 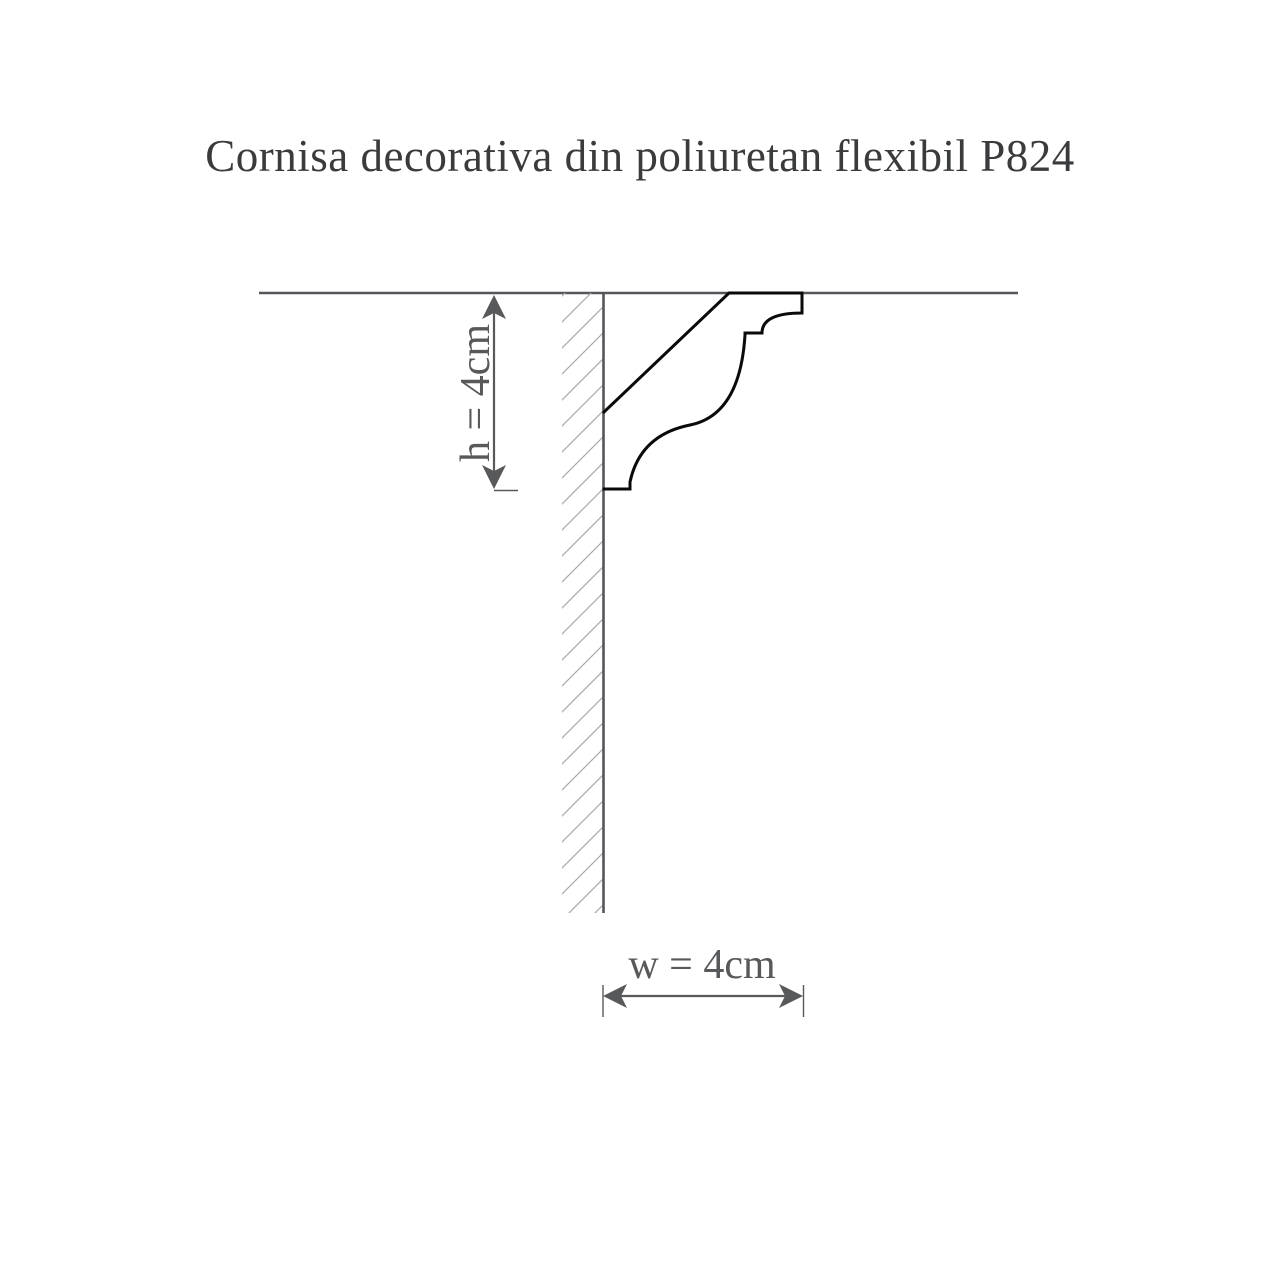 What do you see at coordinates (702, 965) in the screenshot?
I see `width-dimension-label: w = 4cm` at bounding box center [702, 965].